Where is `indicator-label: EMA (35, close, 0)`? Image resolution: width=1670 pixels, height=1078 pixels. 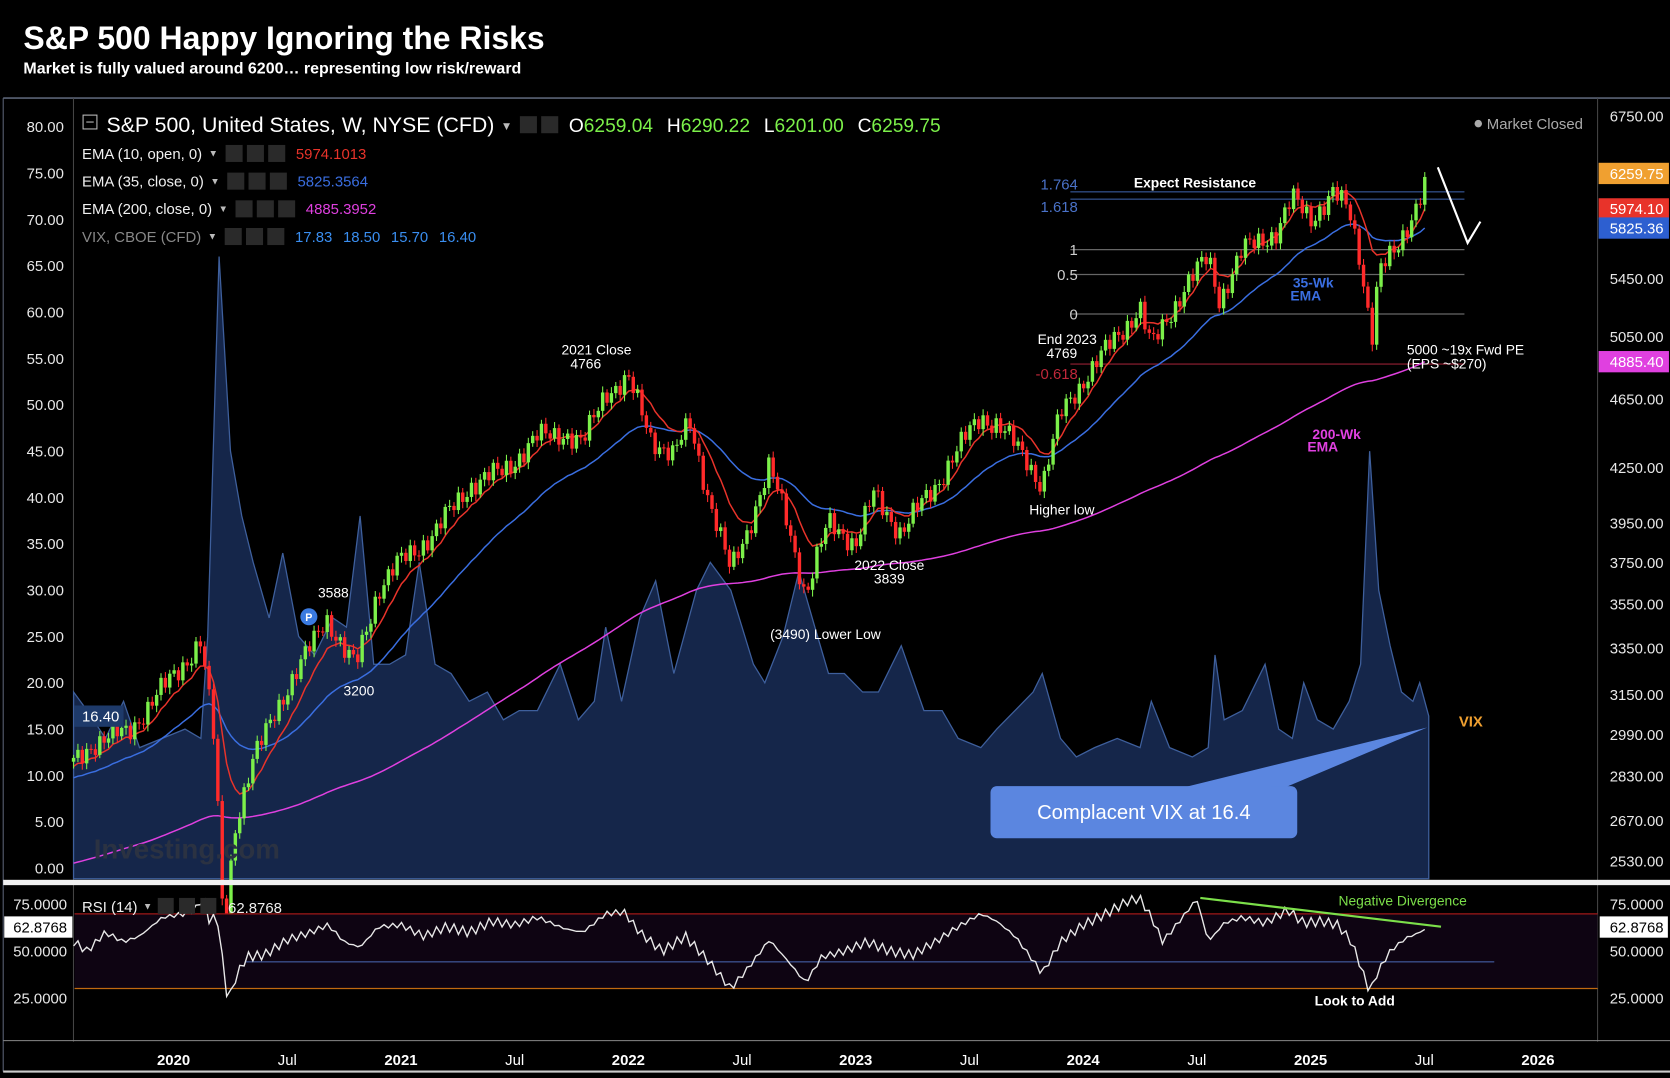
indicator-label: EMA (35, close, 0) is located at coordinates (143, 182).